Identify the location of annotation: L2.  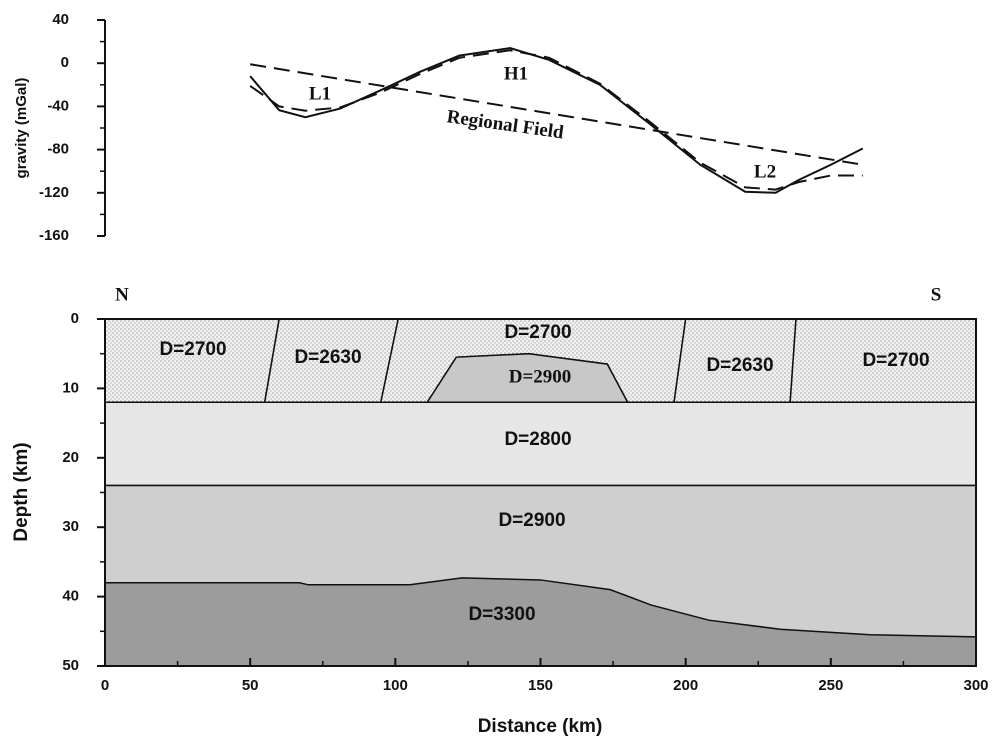
(765, 171).